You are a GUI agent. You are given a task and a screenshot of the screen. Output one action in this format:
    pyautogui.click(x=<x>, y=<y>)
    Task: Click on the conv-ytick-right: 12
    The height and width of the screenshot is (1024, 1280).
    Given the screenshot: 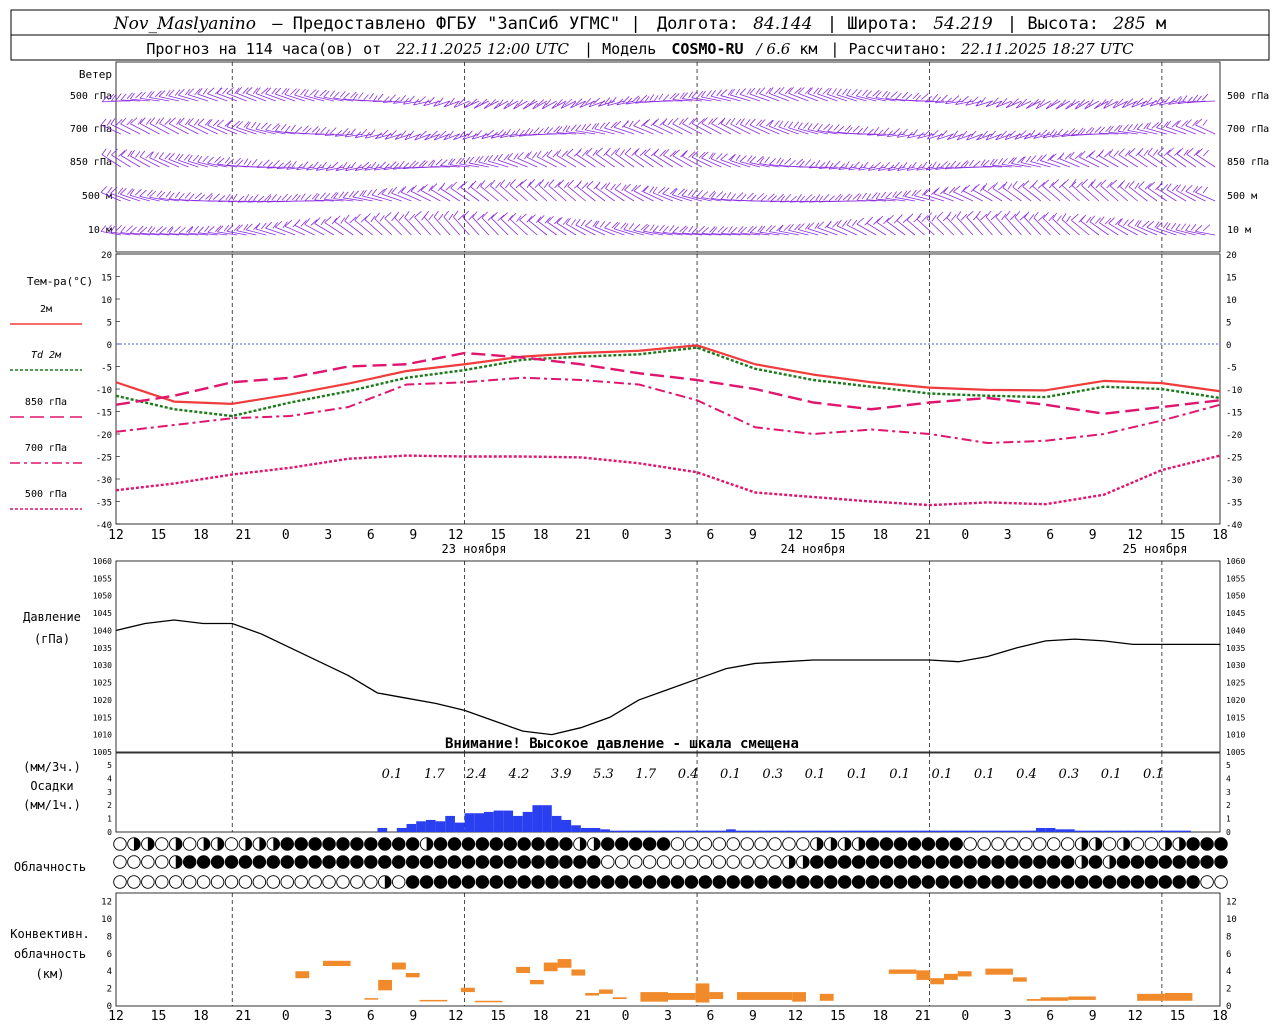 What is the action you would take?
    pyautogui.click(x=1231, y=903)
    